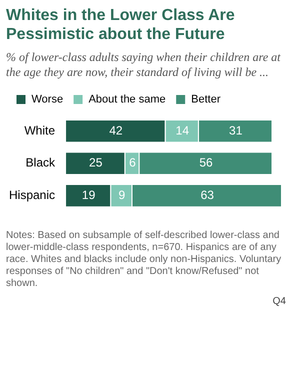  Describe the element at coordinates (207, 195) in the screenshot. I see `data-label: 63` at that location.